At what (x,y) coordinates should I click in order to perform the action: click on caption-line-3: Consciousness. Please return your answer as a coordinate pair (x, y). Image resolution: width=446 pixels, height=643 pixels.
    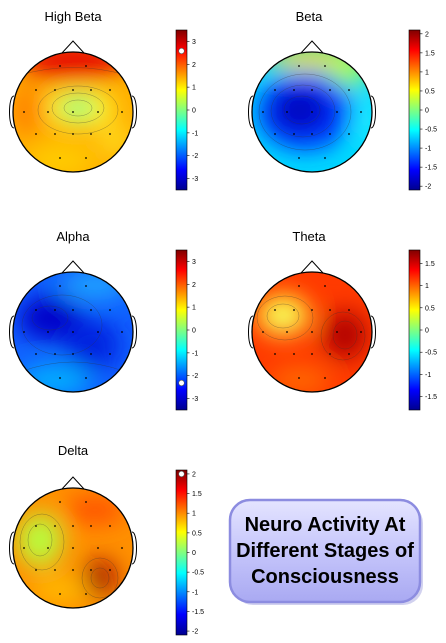
    Looking at the image, I should click on (325, 577).